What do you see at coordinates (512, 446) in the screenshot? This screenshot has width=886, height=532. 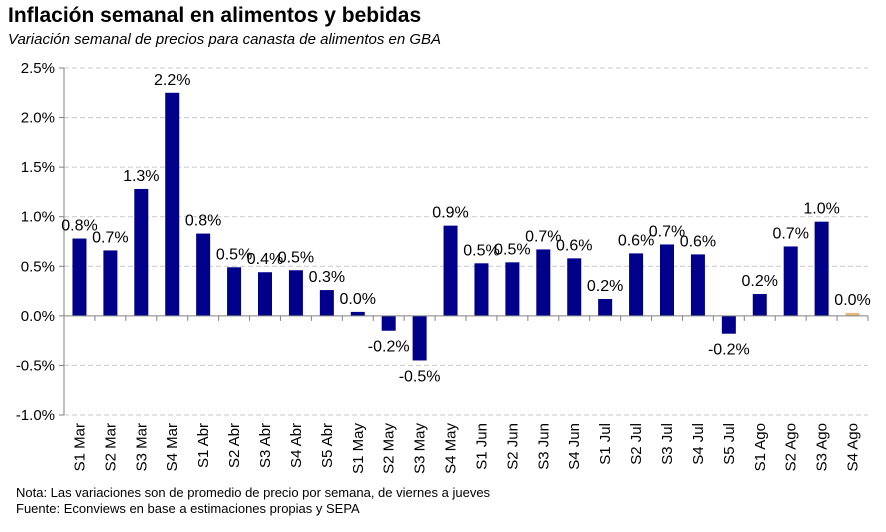 I see `x-tick-label: S2 Jun` at bounding box center [512, 446].